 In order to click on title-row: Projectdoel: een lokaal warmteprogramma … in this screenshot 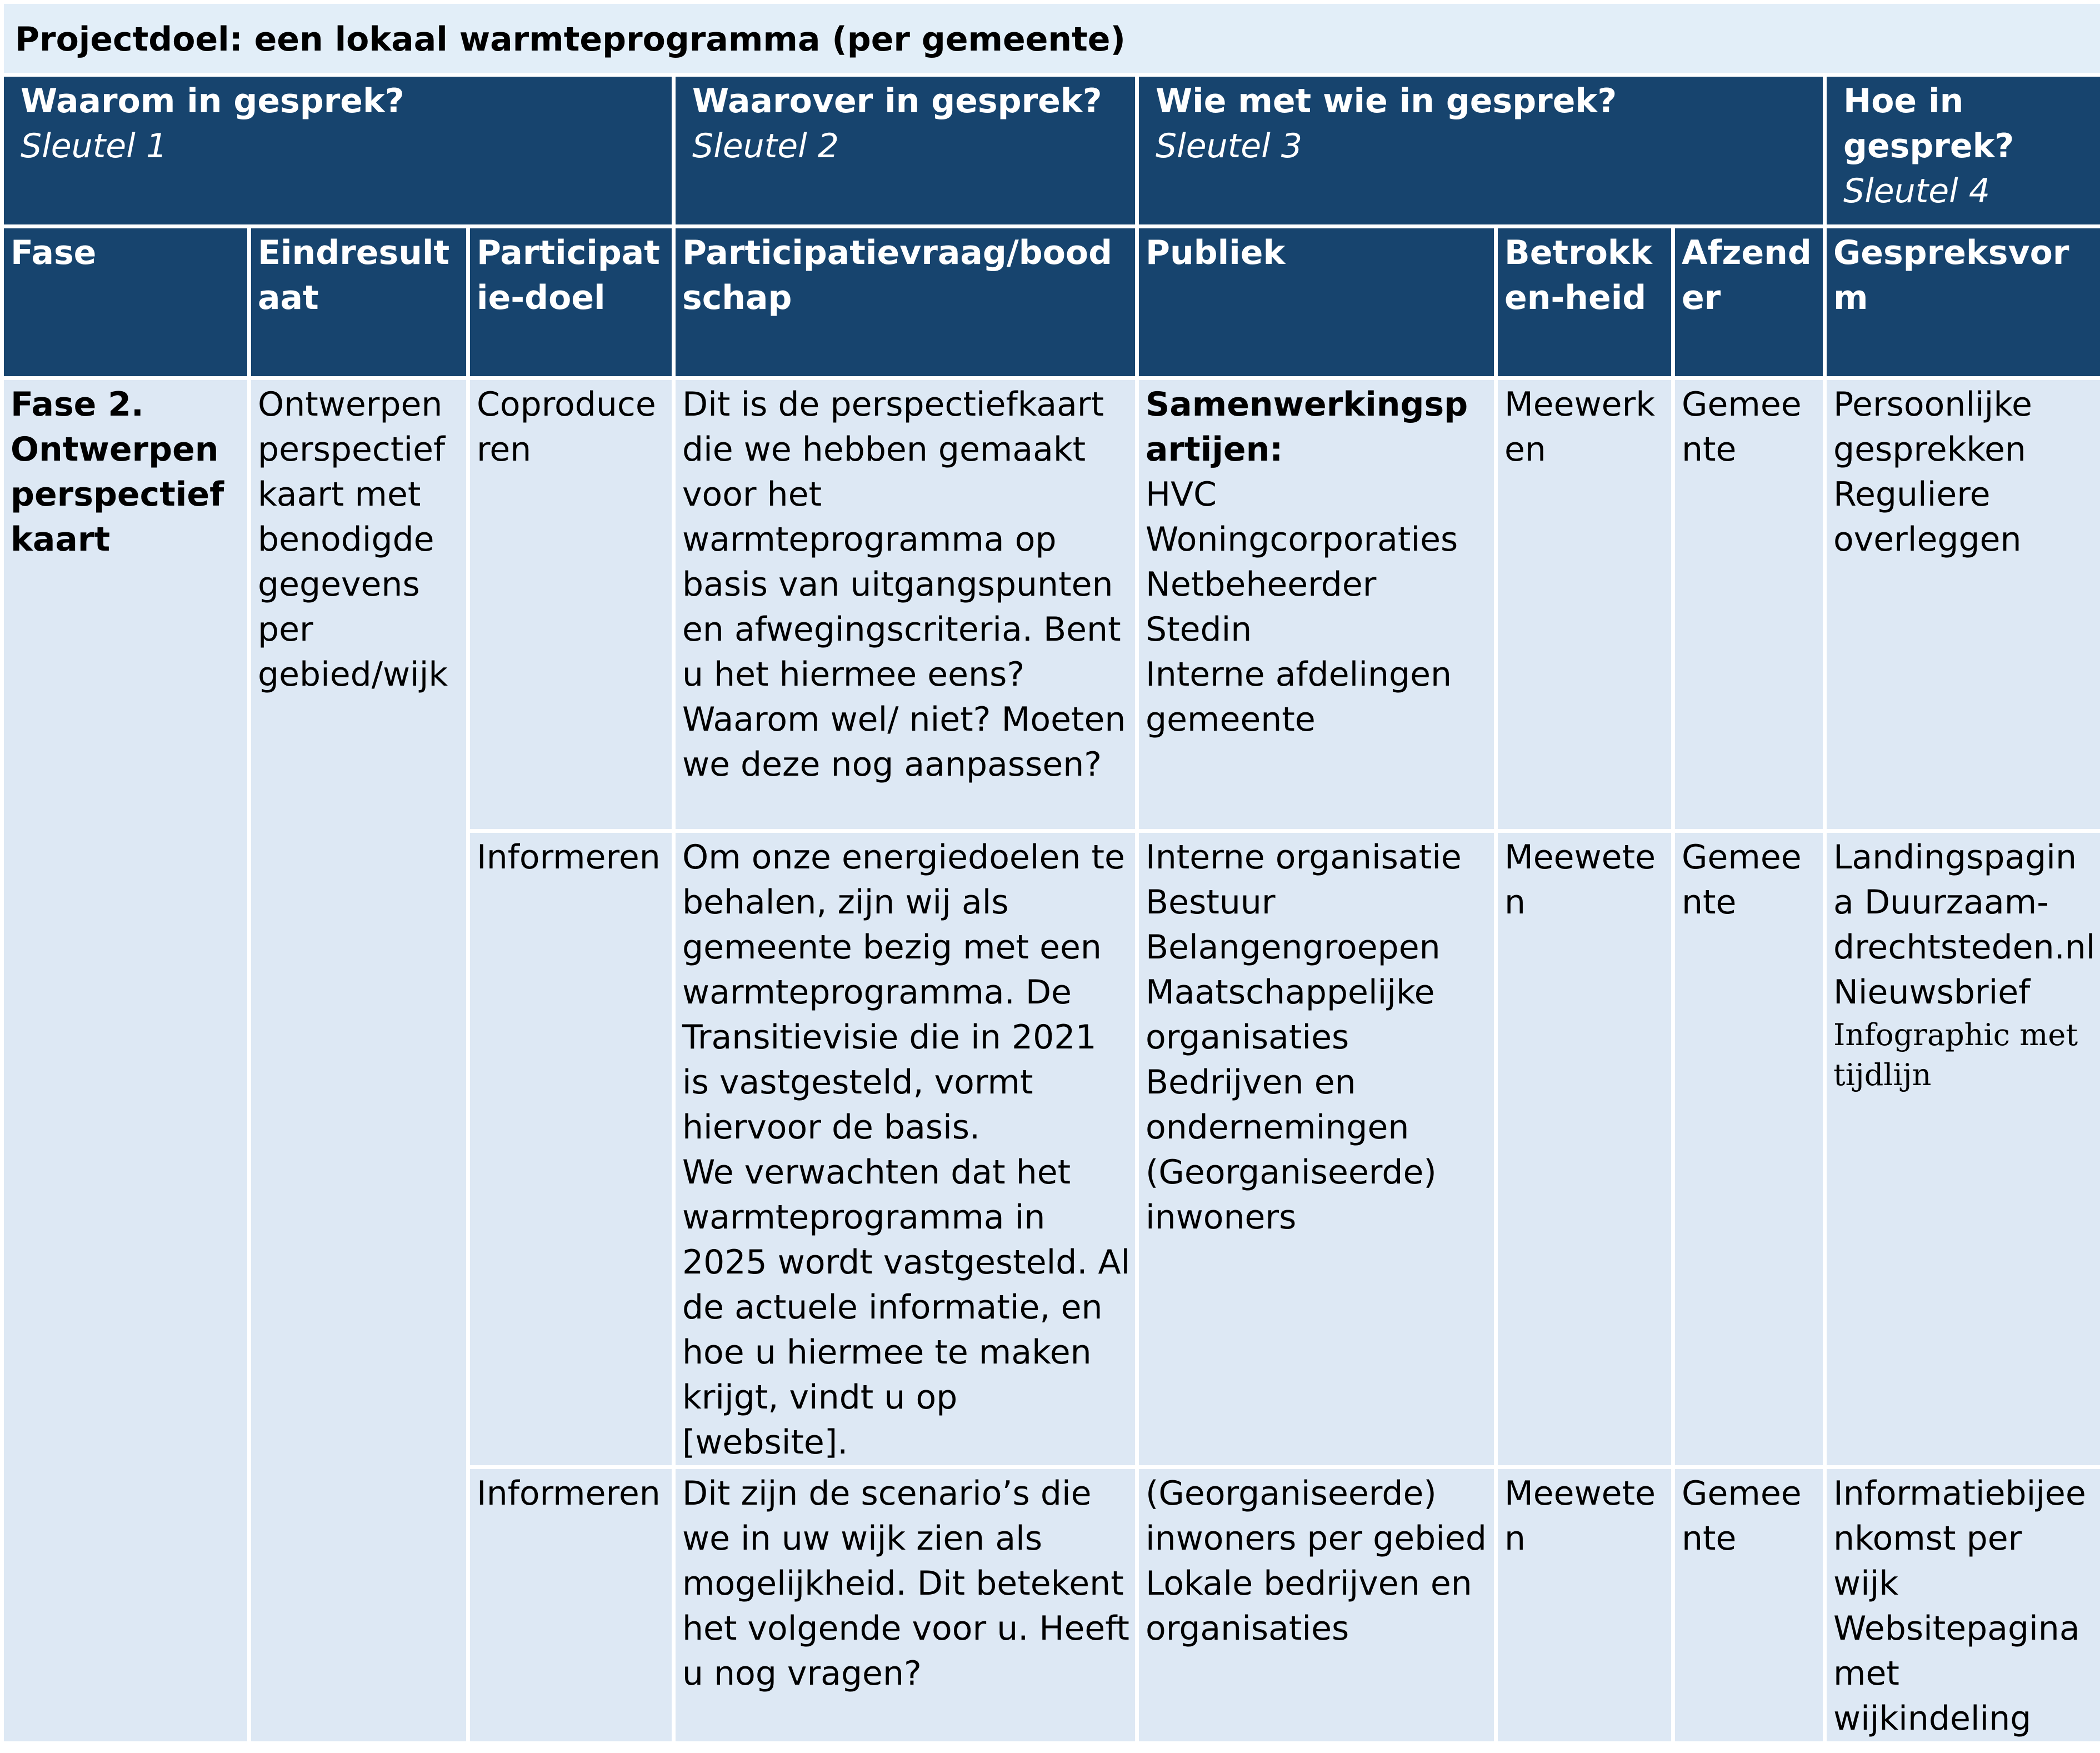, I will do `click(1050, 39)`.